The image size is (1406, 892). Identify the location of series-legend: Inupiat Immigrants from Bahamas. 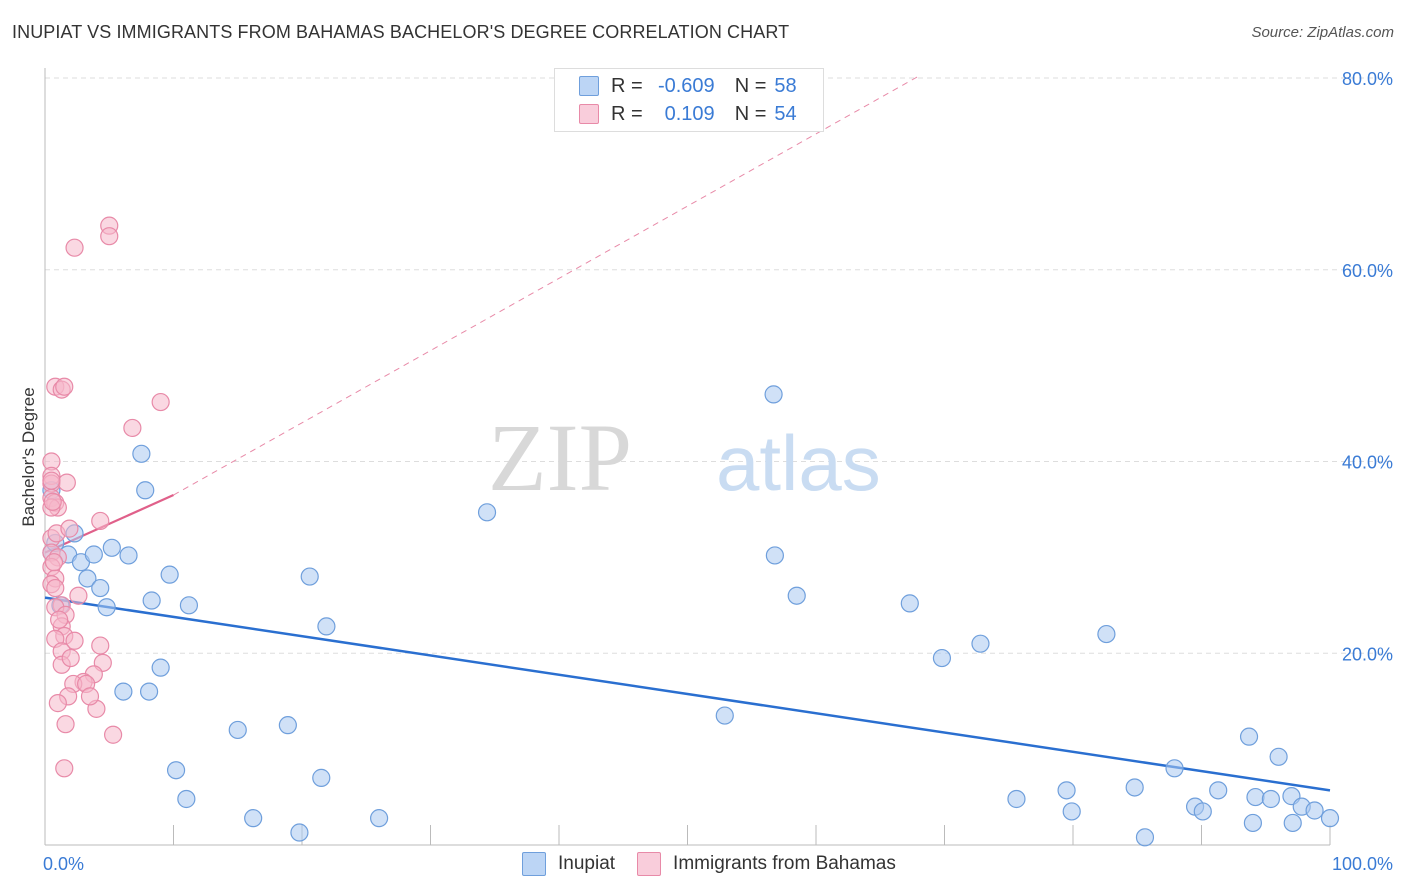
(720, 864).